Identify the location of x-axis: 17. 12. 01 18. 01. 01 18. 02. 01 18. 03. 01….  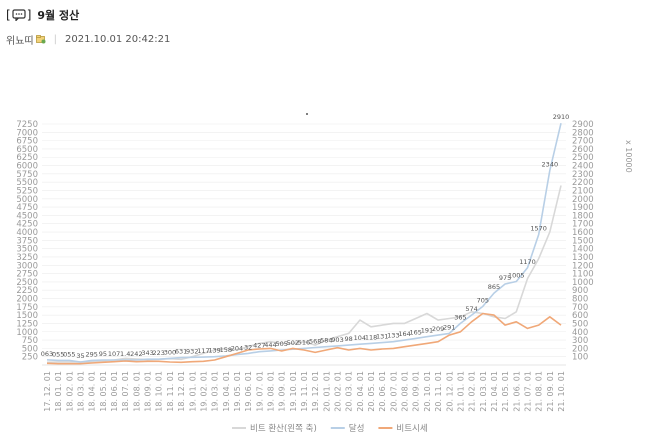
(304, 391).